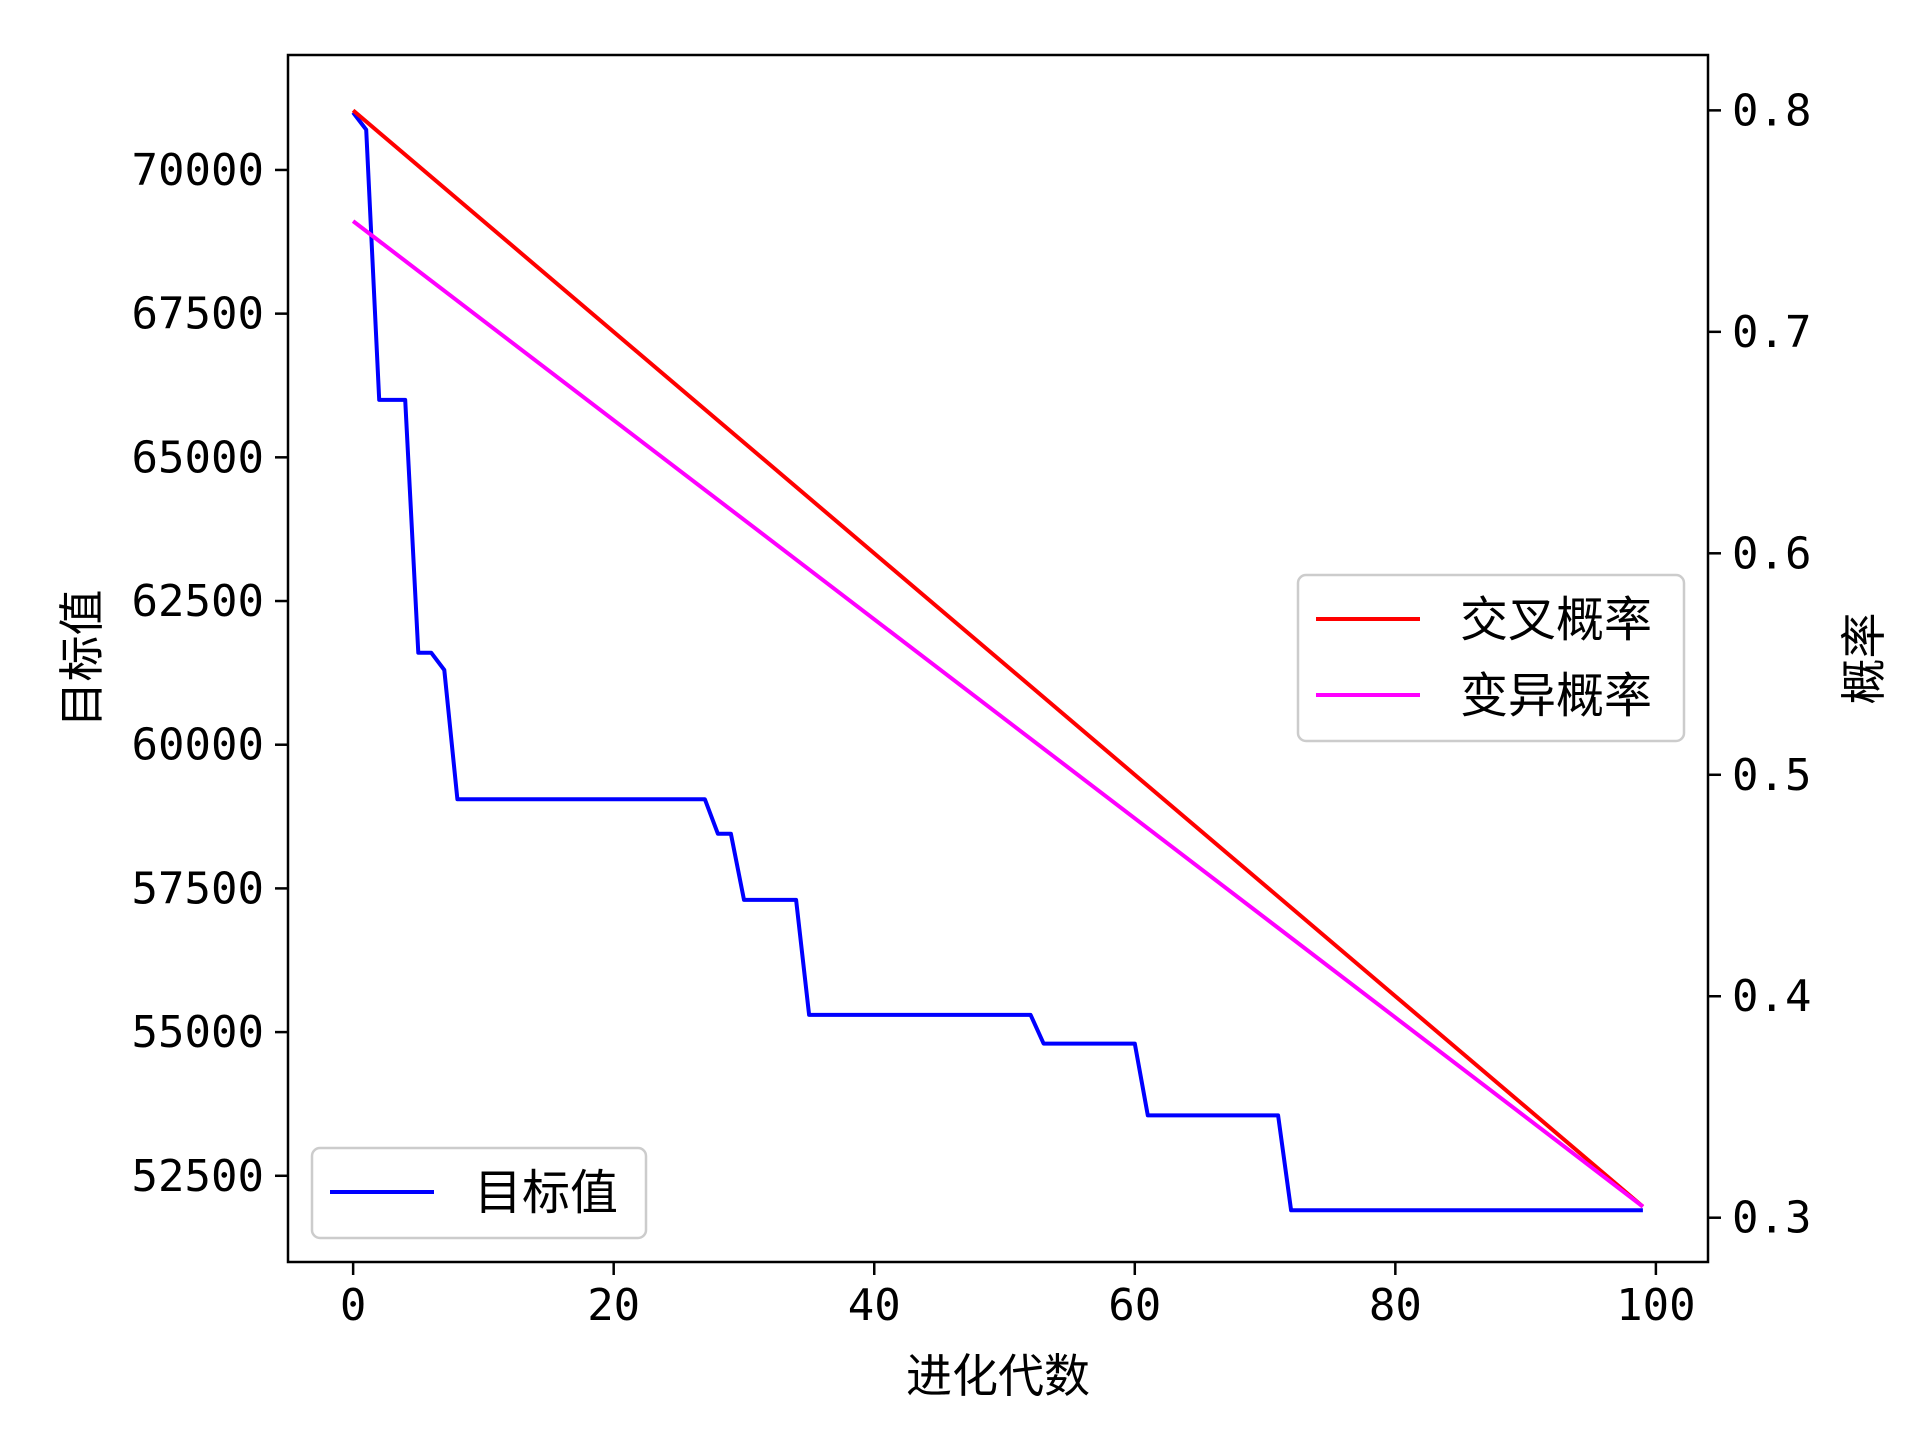 The image size is (1920, 1440). I want to click on x-tick-label: 80, so click(1395, 1305).